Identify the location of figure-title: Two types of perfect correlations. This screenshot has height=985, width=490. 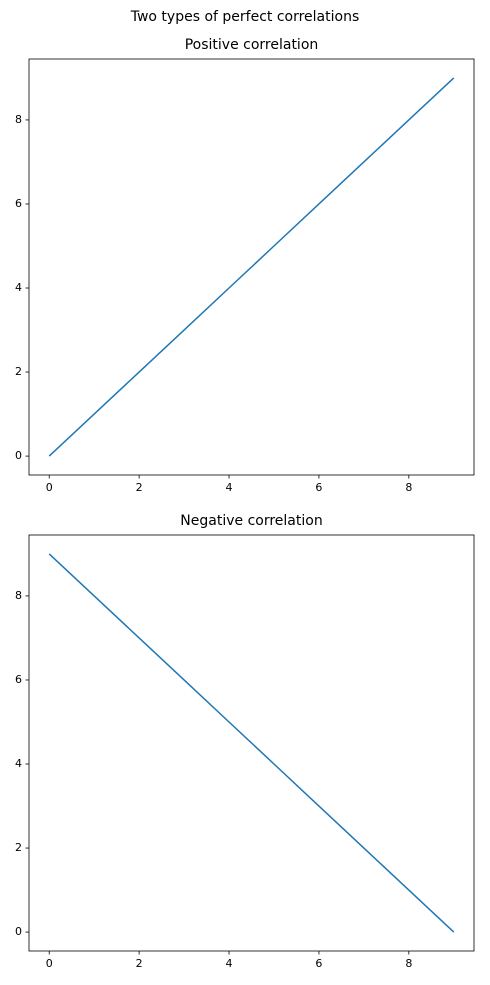
(245, 17).